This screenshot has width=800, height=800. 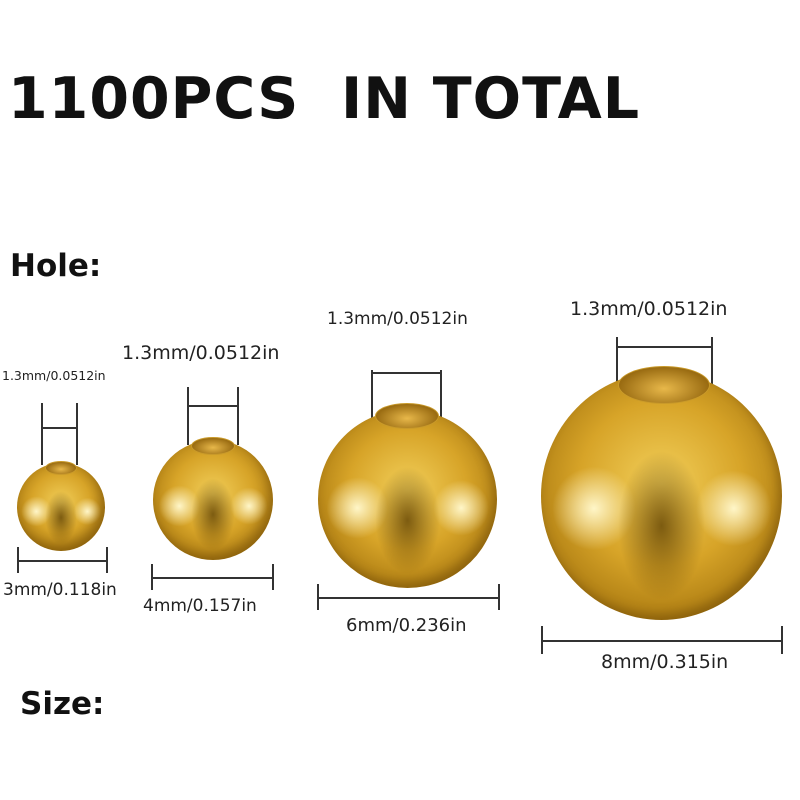 I want to click on size-label: 4mm/0.157in, so click(x=200, y=606).